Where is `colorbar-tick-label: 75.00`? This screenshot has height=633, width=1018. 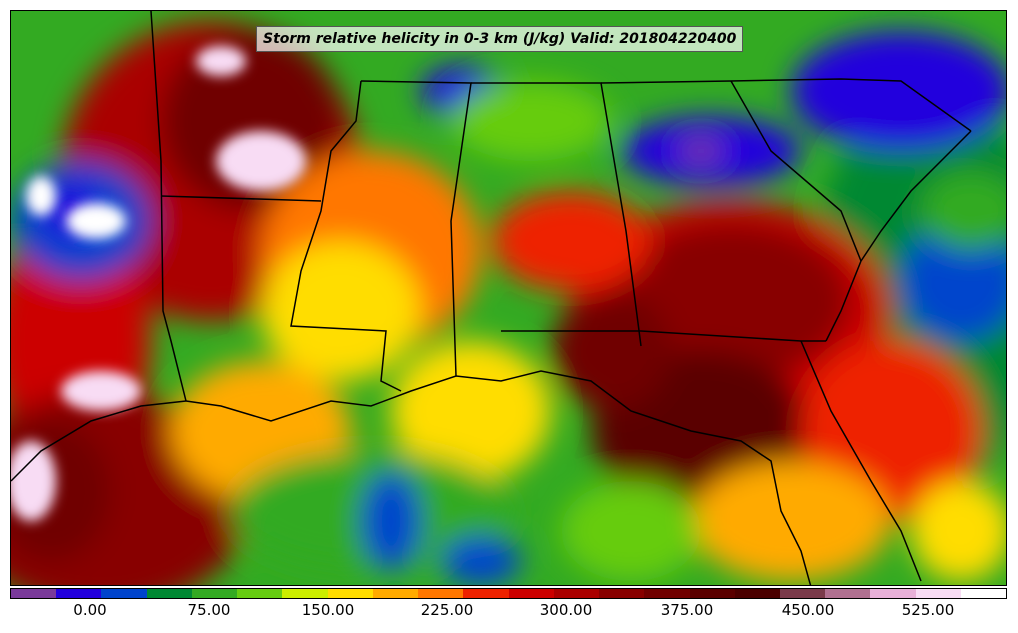 colorbar-tick-label: 75.00 is located at coordinates (209, 610).